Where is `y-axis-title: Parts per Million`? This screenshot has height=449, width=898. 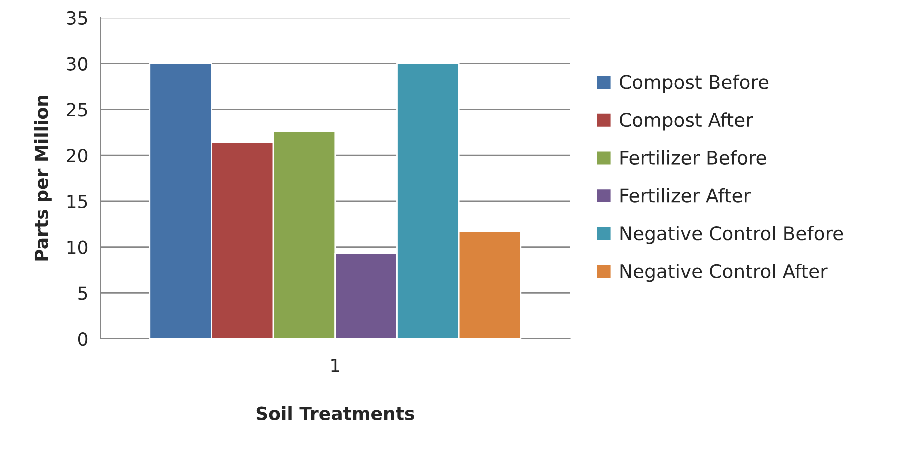 y-axis-title: Parts per Million is located at coordinates (43, 178).